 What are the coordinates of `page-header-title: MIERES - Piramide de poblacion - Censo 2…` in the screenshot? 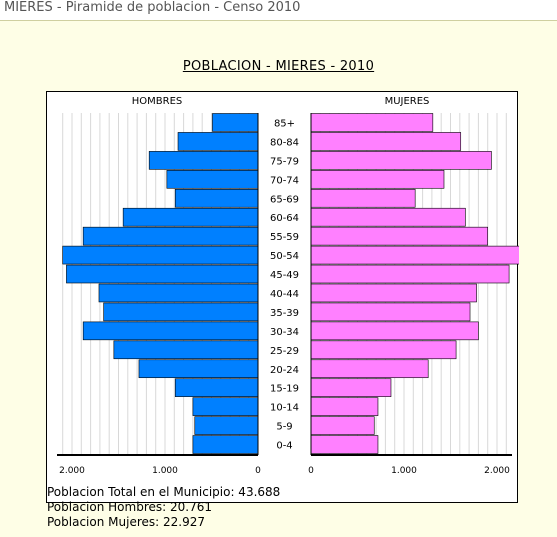 It's located at (152, 7).